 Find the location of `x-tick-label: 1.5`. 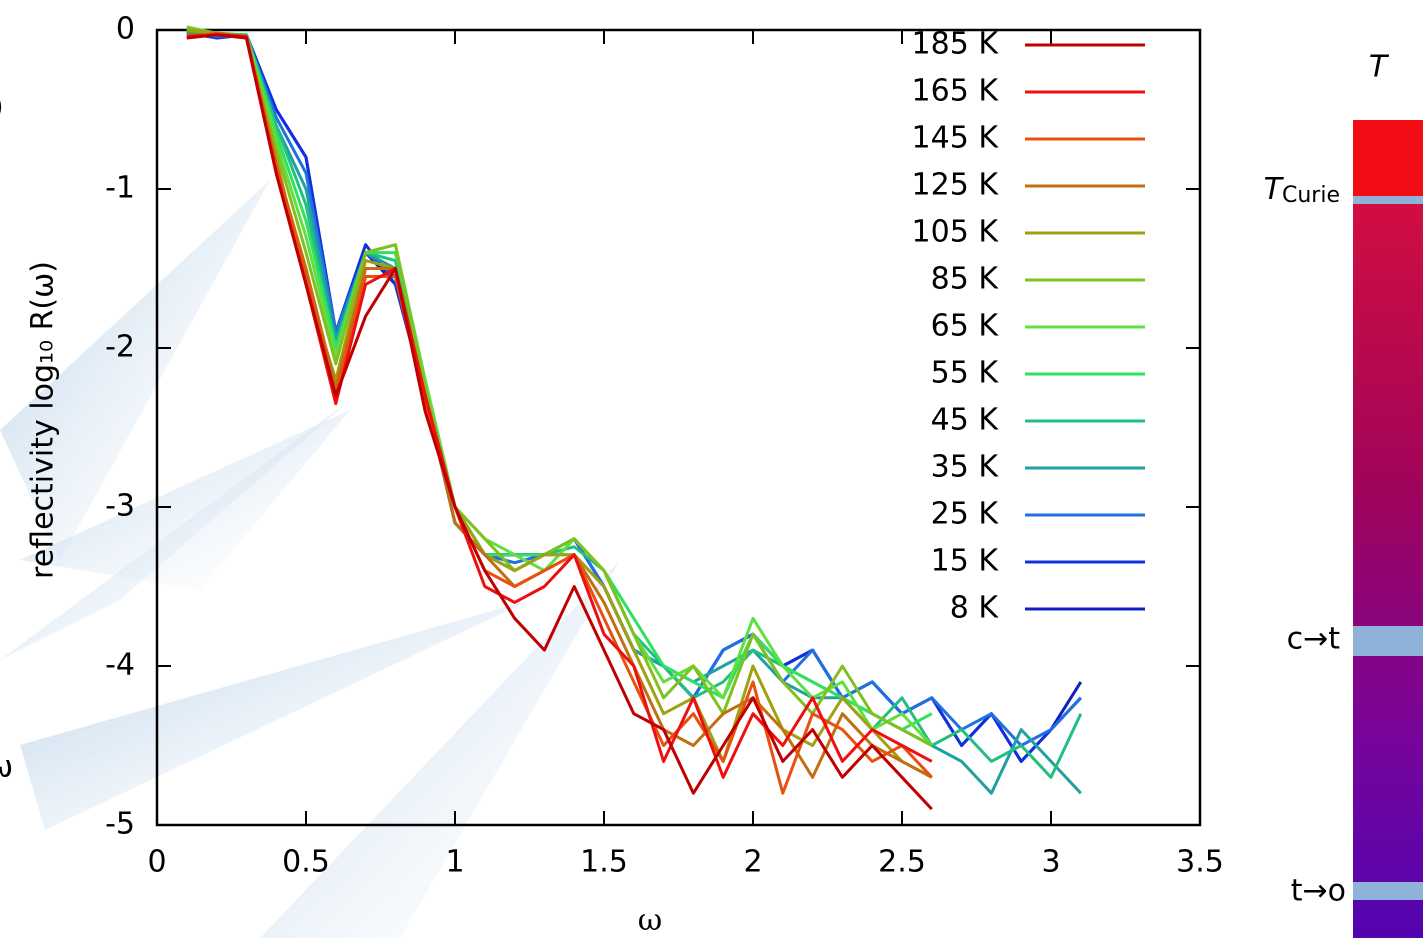

x-tick-label: 1.5 is located at coordinates (604, 862).